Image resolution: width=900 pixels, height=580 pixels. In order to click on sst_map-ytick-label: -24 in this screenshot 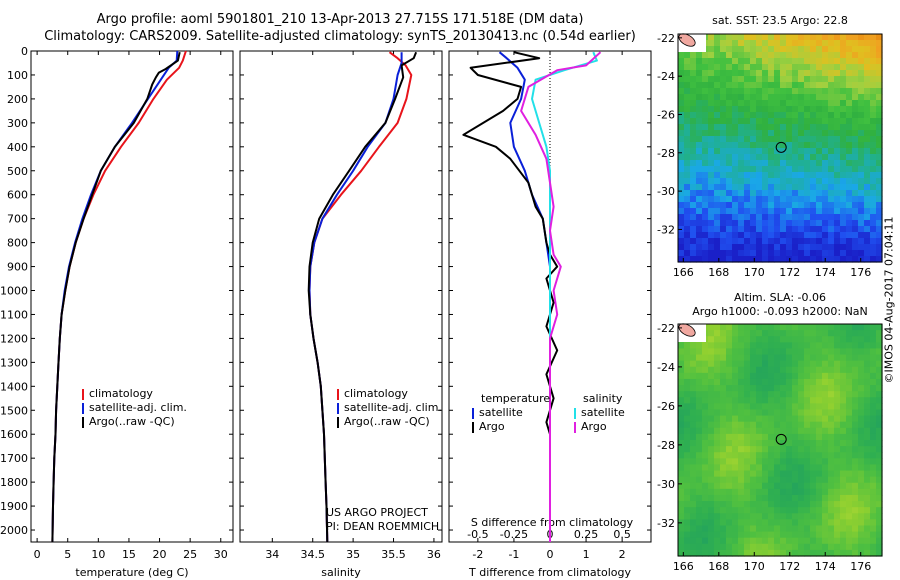, I will do `click(666, 76)`.